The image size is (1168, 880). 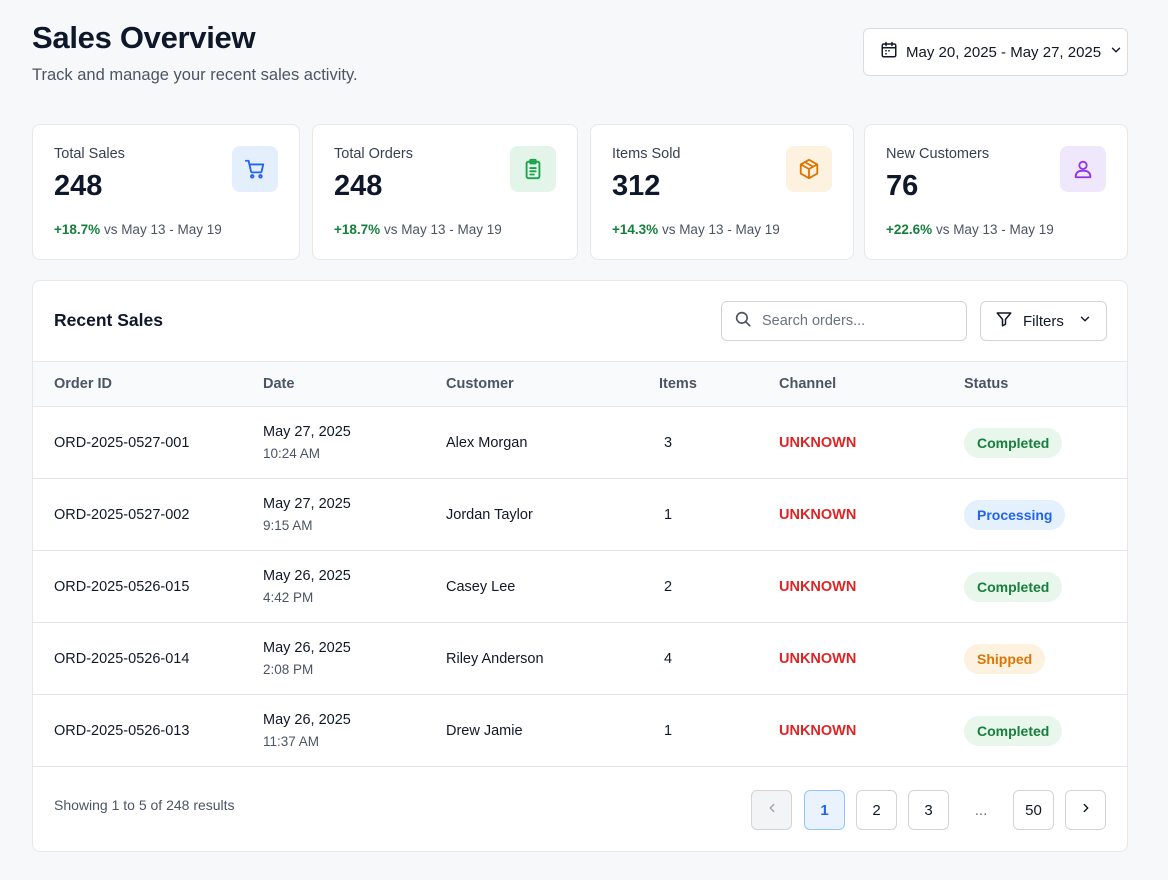 What do you see at coordinates (1033, 810) in the screenshot?
I see `page-button-50: 50` at bounding box center [1033, 810].